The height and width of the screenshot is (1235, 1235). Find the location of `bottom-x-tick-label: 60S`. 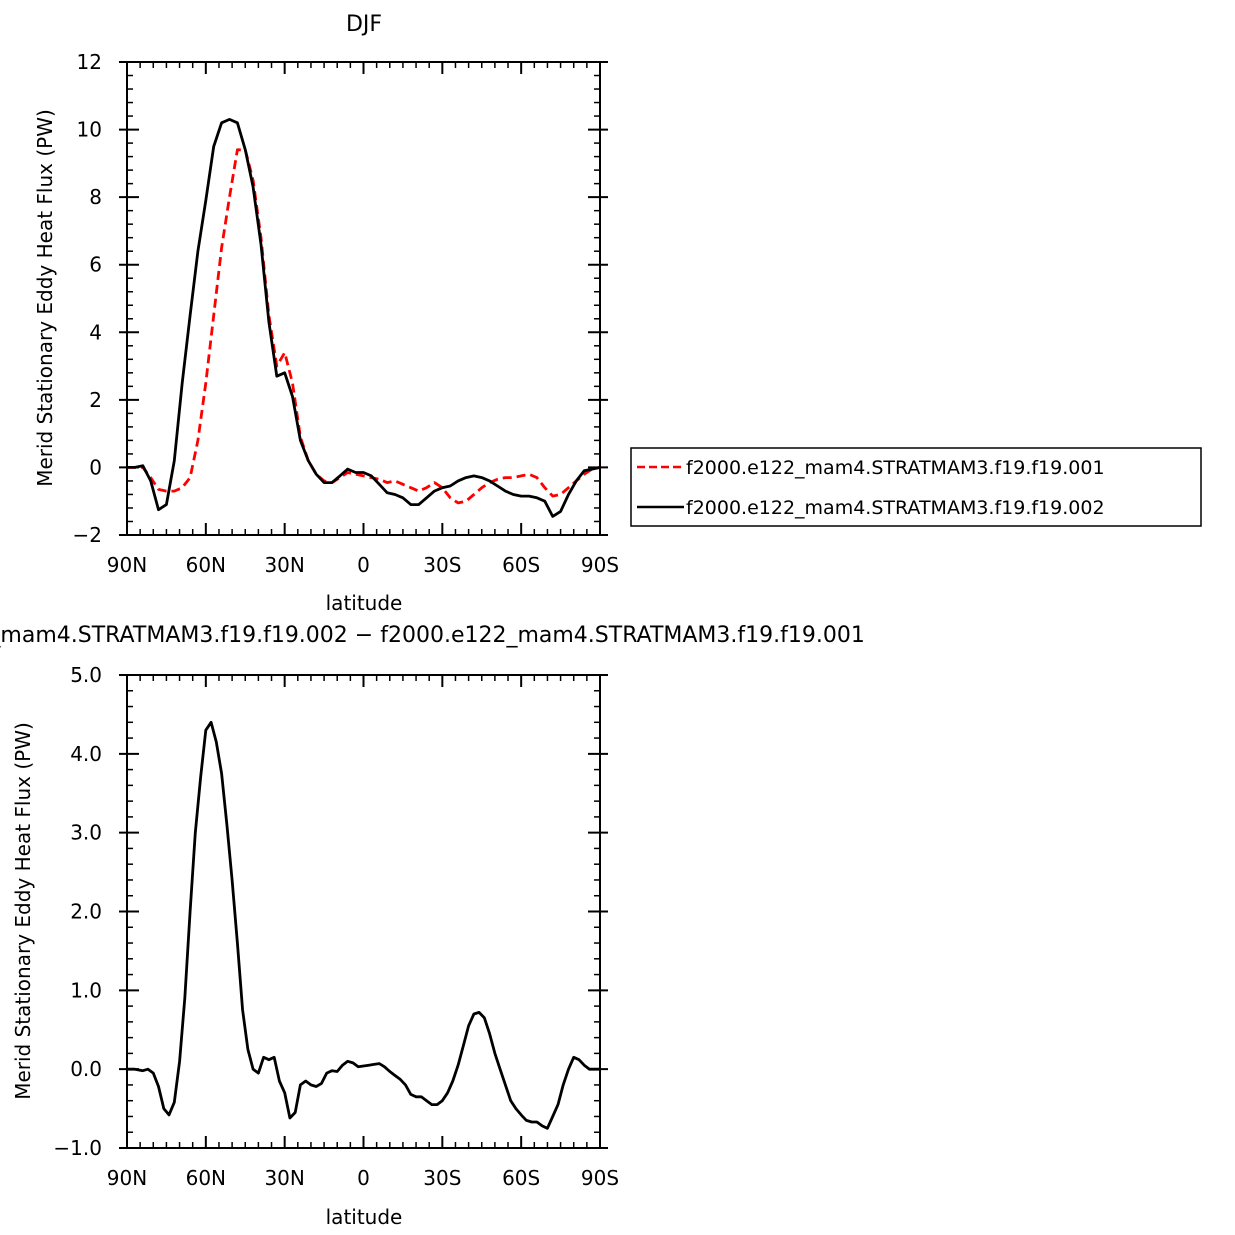

bottom-x-tick-label: 60S is located at coordinates (521, 1178).